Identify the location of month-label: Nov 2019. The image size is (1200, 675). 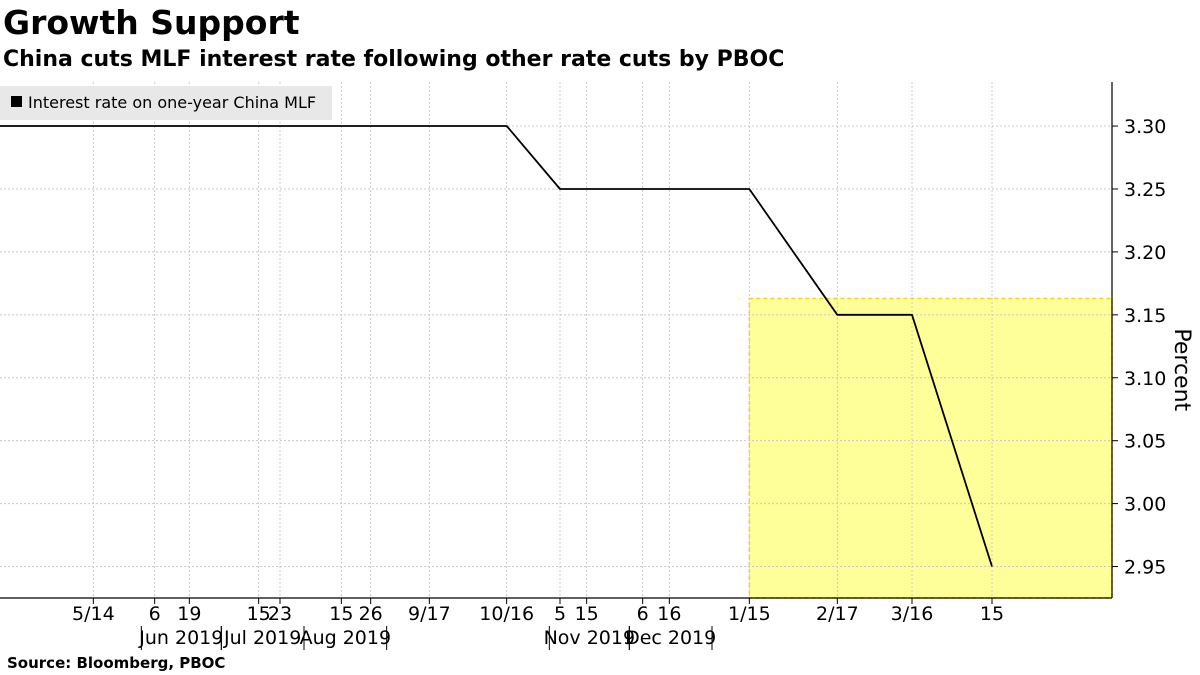
(589, 638).